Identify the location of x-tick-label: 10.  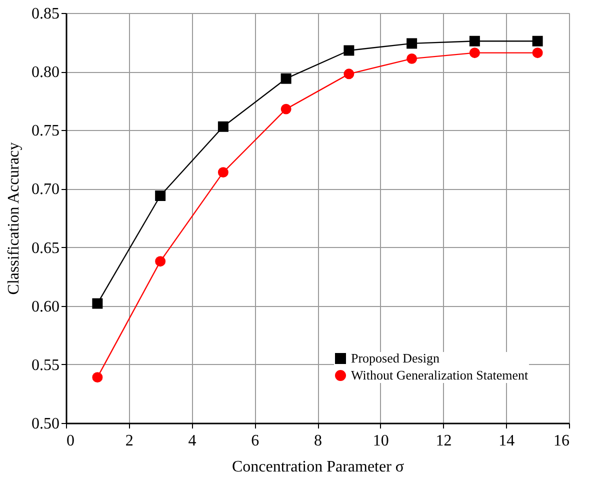
(380, 441).